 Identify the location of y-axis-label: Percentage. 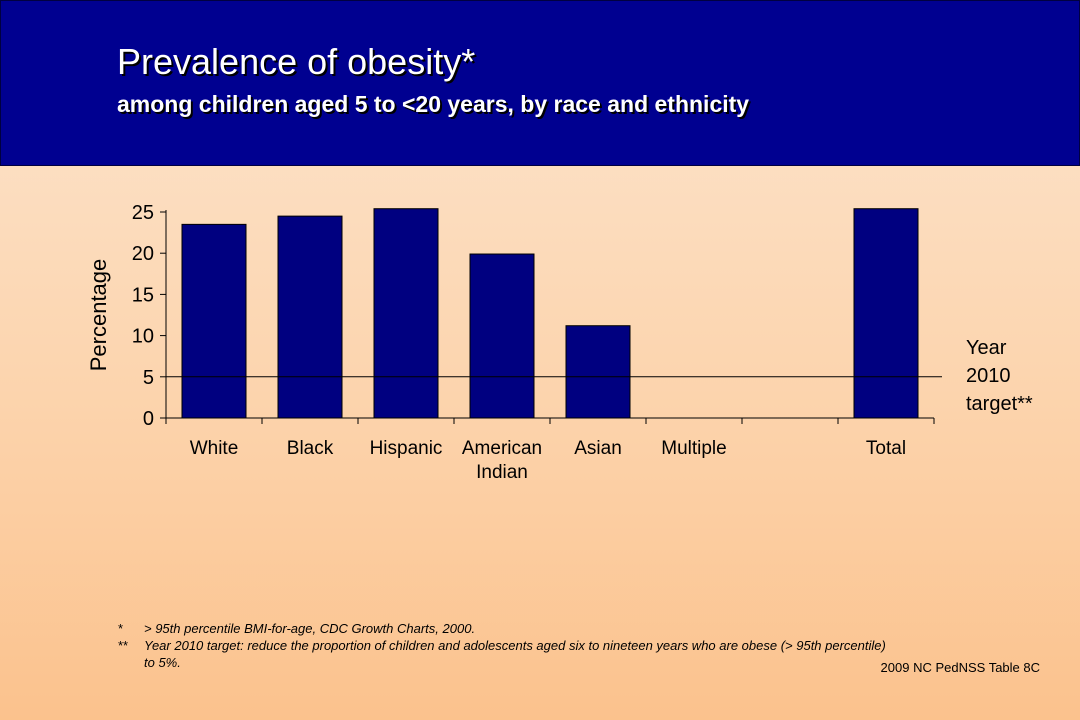
(98, 315).